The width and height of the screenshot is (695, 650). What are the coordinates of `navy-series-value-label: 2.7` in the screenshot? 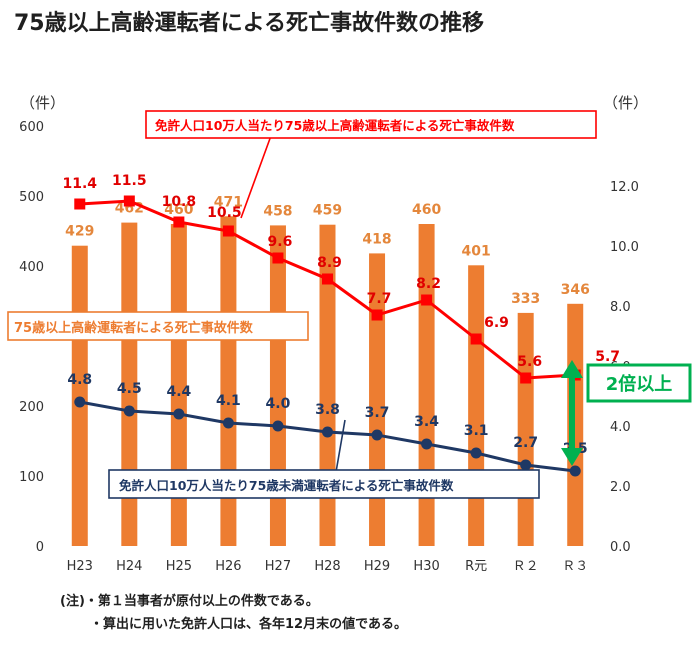 It's located at (525, 443).